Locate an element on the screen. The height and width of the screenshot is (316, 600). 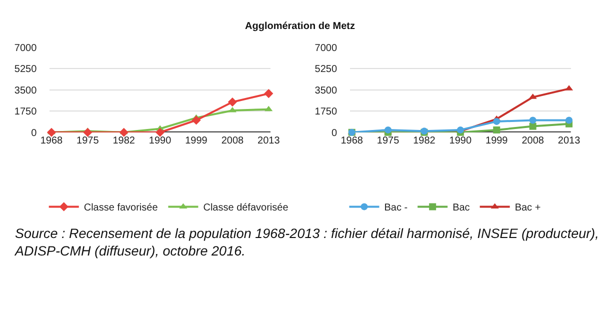
text: Agglomération de Metz is located at coordinates (300, 26).